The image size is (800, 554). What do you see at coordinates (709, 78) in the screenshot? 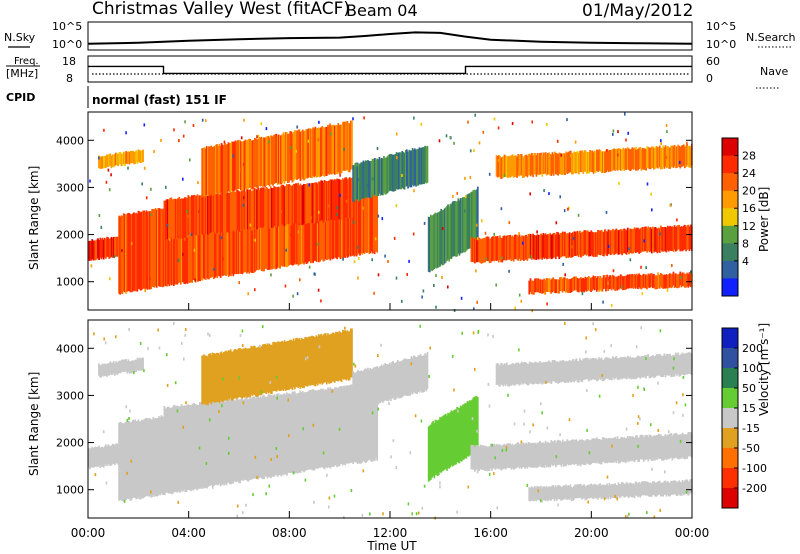
I see `nave-tick-low: 0` at bounding box center [709, 78].